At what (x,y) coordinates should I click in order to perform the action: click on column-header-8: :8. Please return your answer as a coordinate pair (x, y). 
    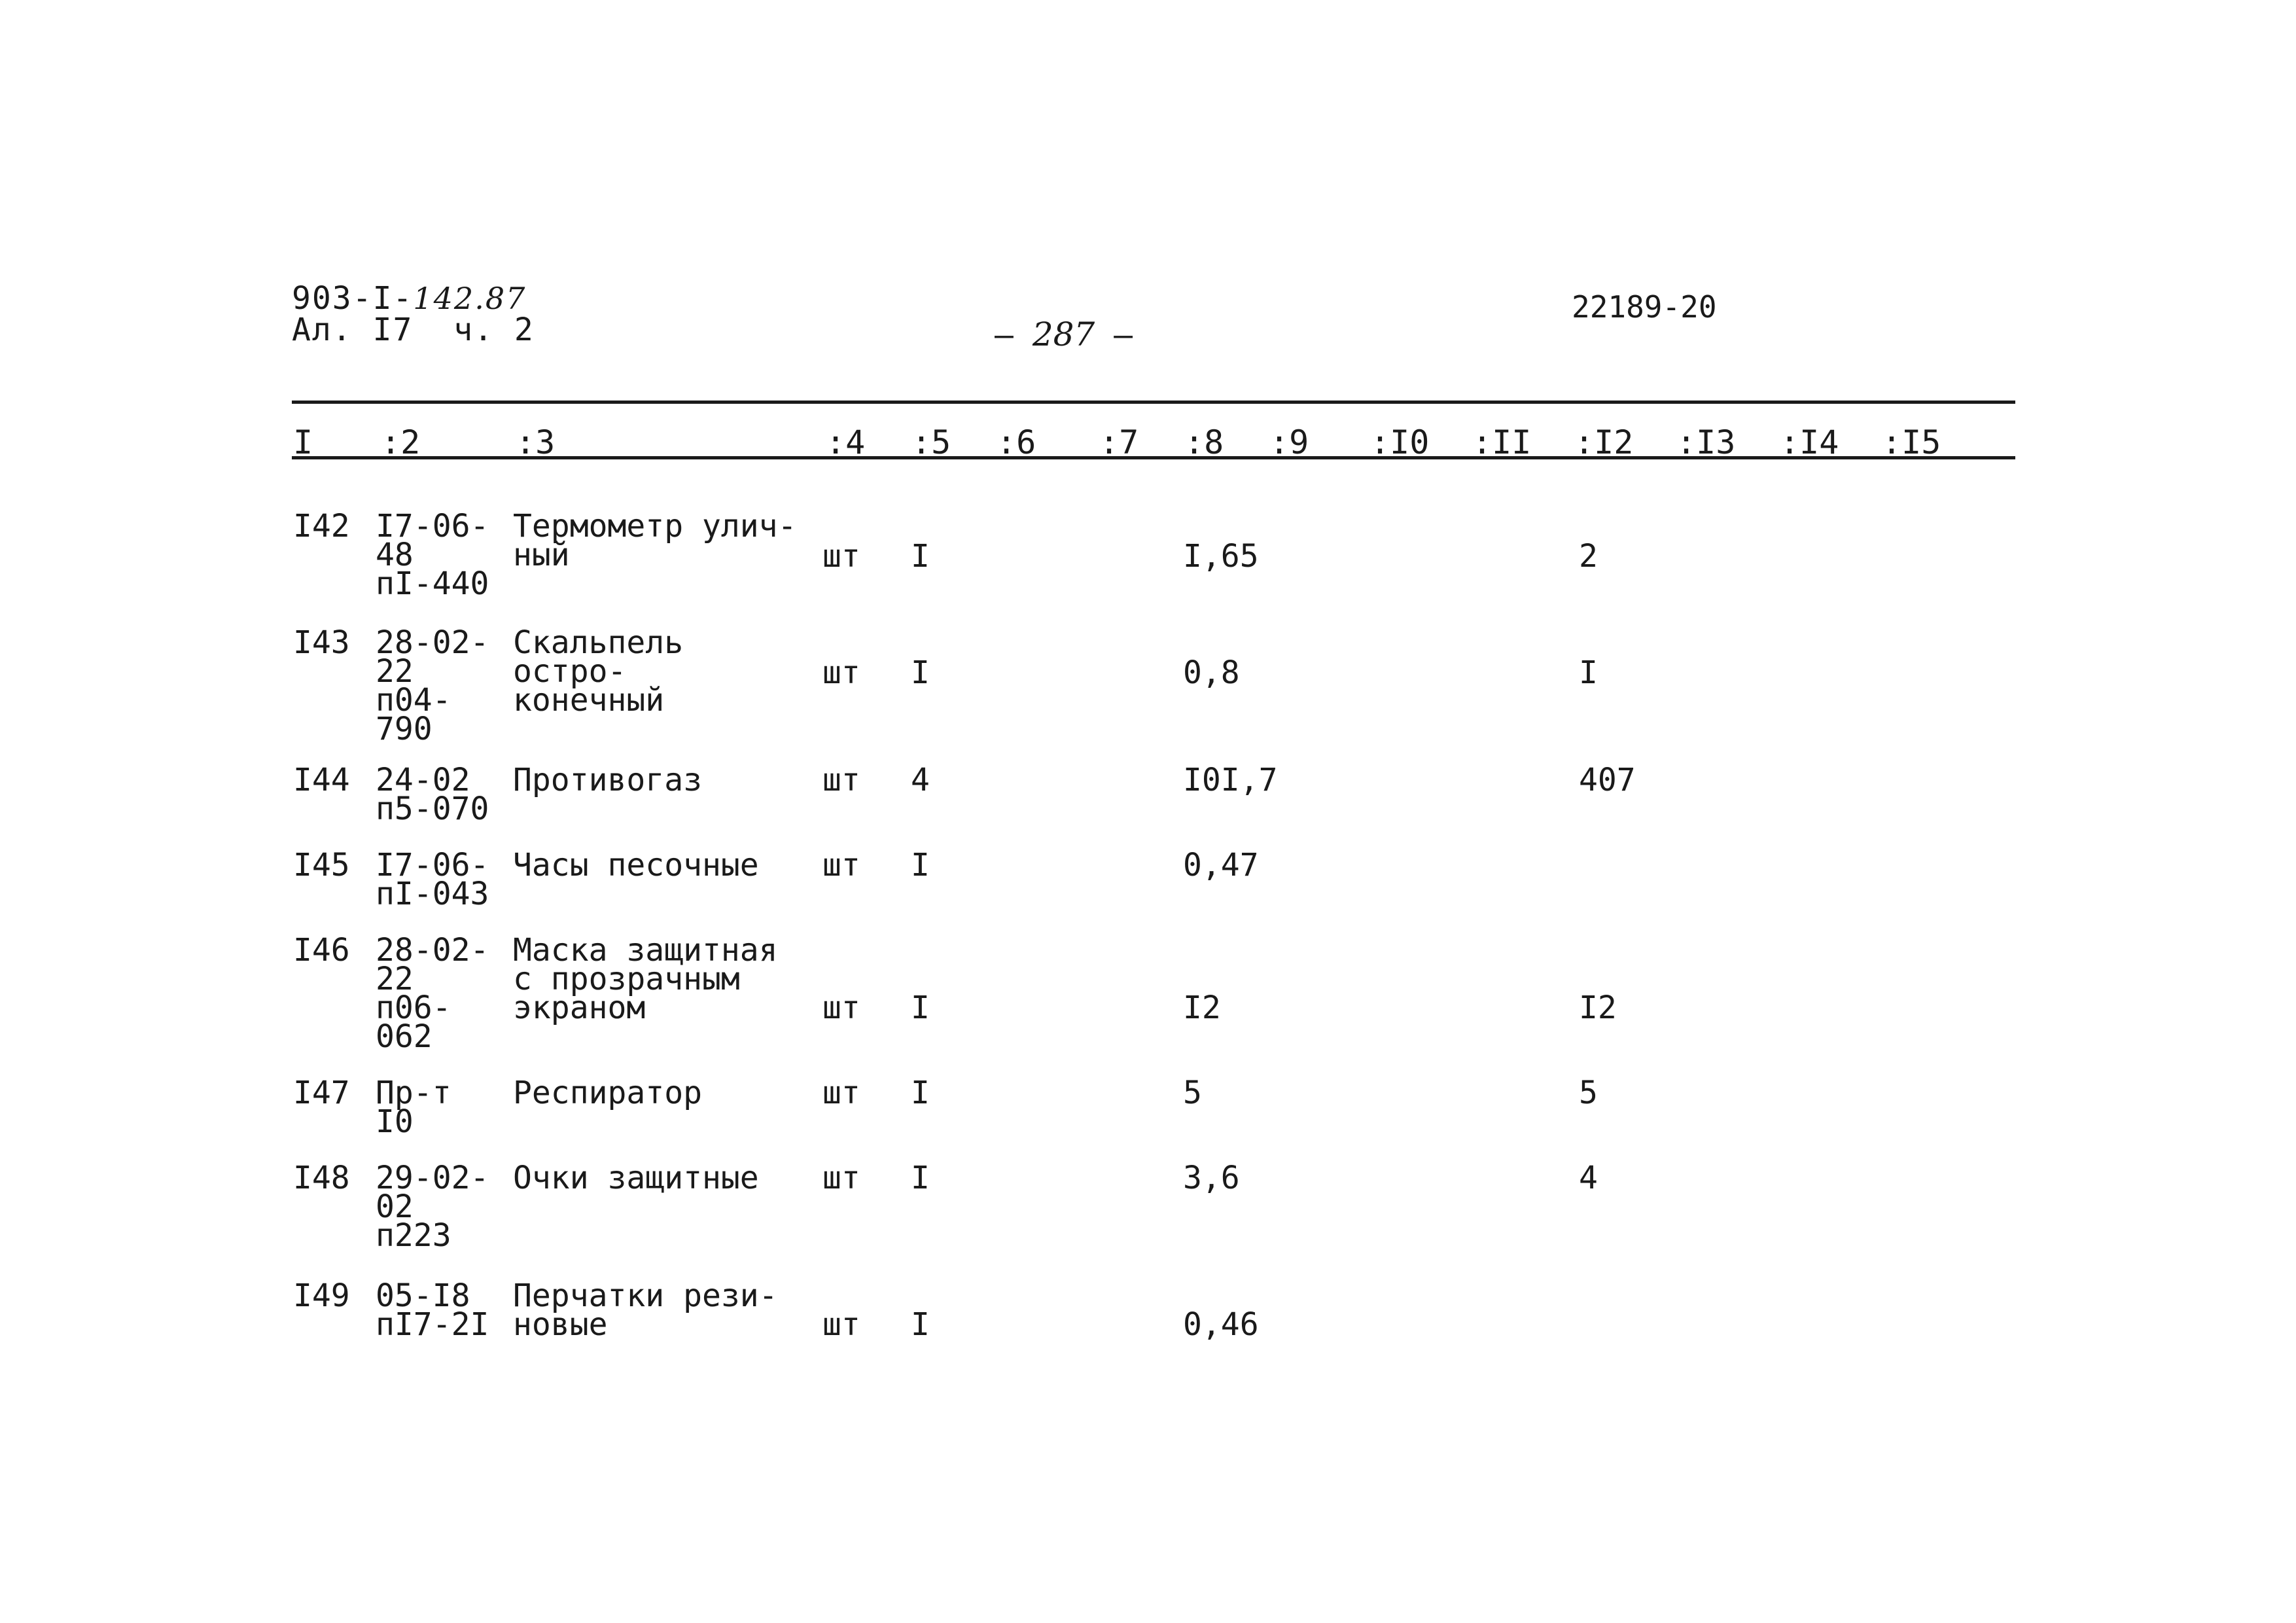
    Looking at the image, I should click on (1204, 442).